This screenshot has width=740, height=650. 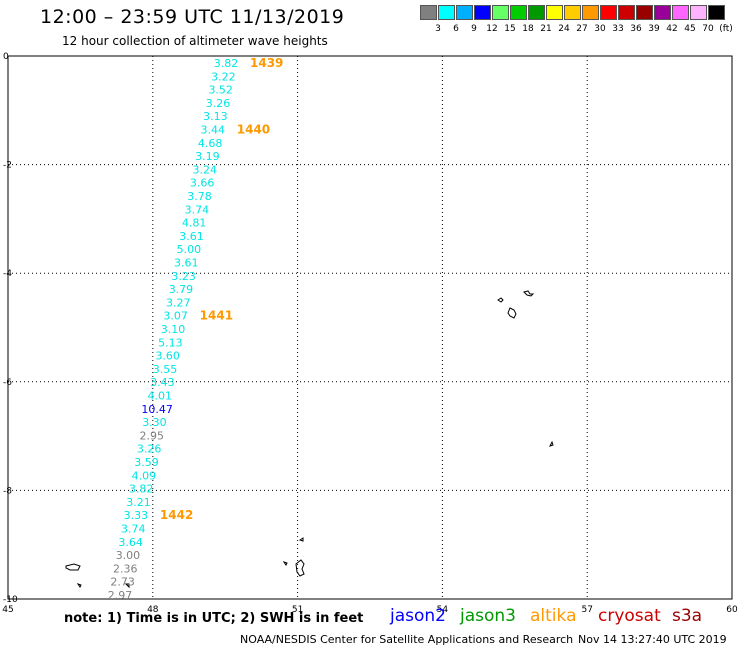 I want to click on legend-label: (ft), so click(x=726, y=29).